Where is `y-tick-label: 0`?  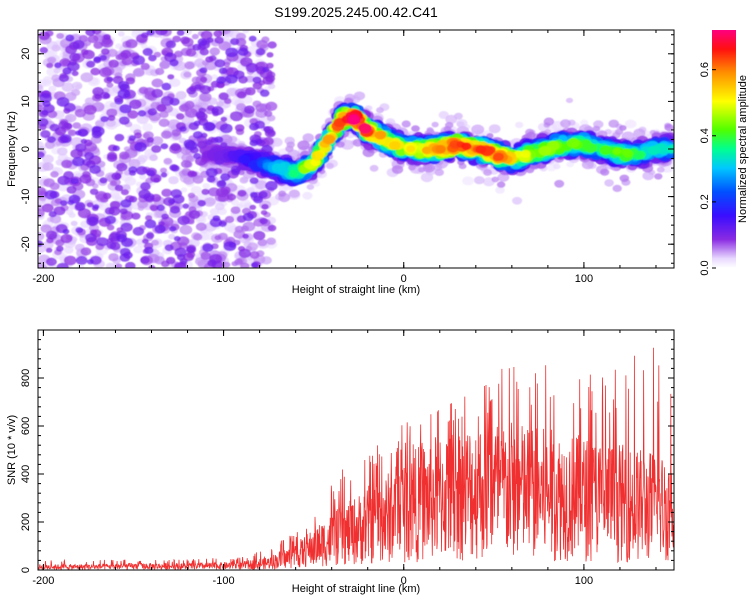
y-tick-label: 0 is located at coordinates (26, 570).